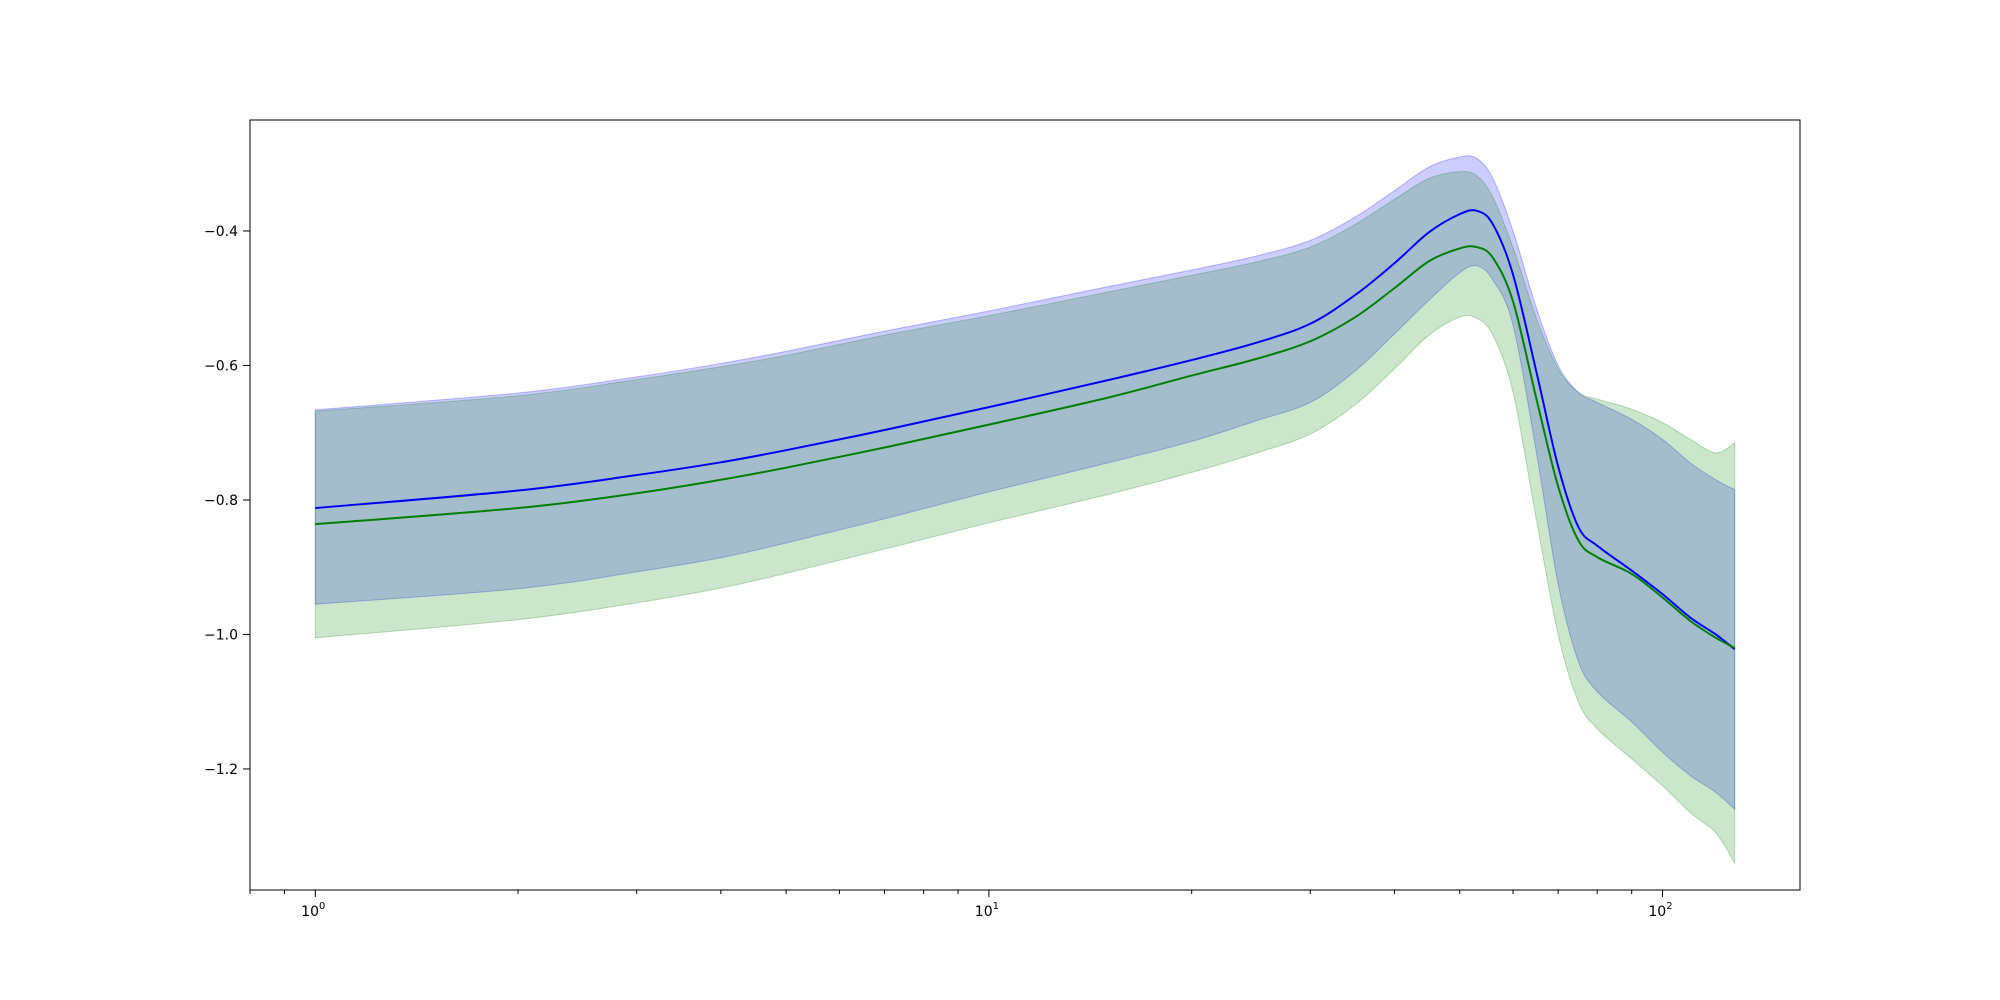  What do you see at coordinates (987, 910) in the screenshot?
I see `x-tick-label: 10¹` at bounding box center [987, 910].